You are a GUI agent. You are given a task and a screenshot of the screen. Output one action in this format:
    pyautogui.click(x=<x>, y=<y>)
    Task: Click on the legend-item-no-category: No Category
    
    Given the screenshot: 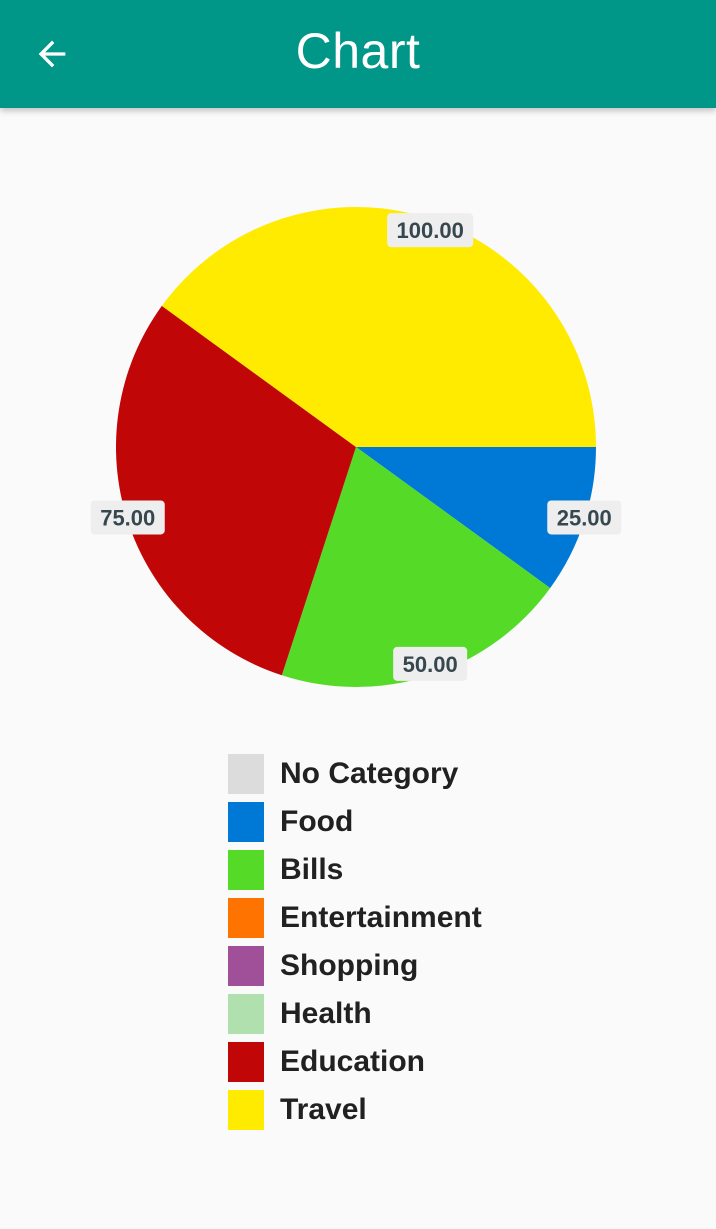 What is the action you would take?
    pyautogui.click(x=355, y=774)
    